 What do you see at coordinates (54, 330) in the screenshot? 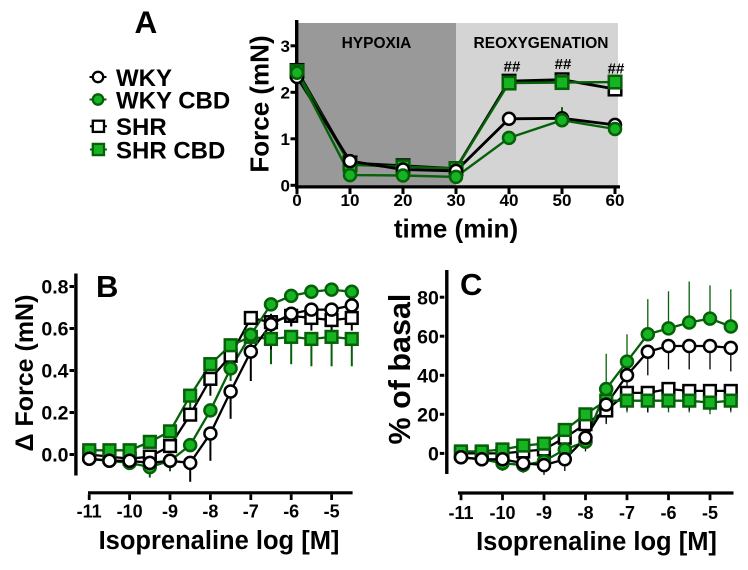
I see `svg-text: 0.6` at bounding box center [54, 330].